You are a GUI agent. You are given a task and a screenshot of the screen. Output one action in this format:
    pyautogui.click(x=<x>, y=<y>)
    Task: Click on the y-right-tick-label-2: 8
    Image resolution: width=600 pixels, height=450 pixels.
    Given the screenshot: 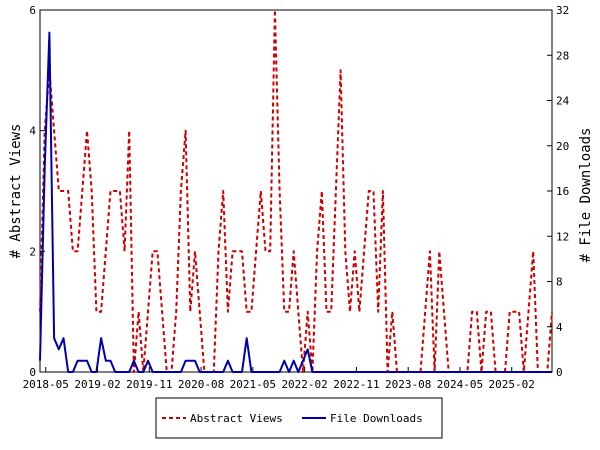 What is the action you would take?
    pyautogui.click(x=559, y=282)
    